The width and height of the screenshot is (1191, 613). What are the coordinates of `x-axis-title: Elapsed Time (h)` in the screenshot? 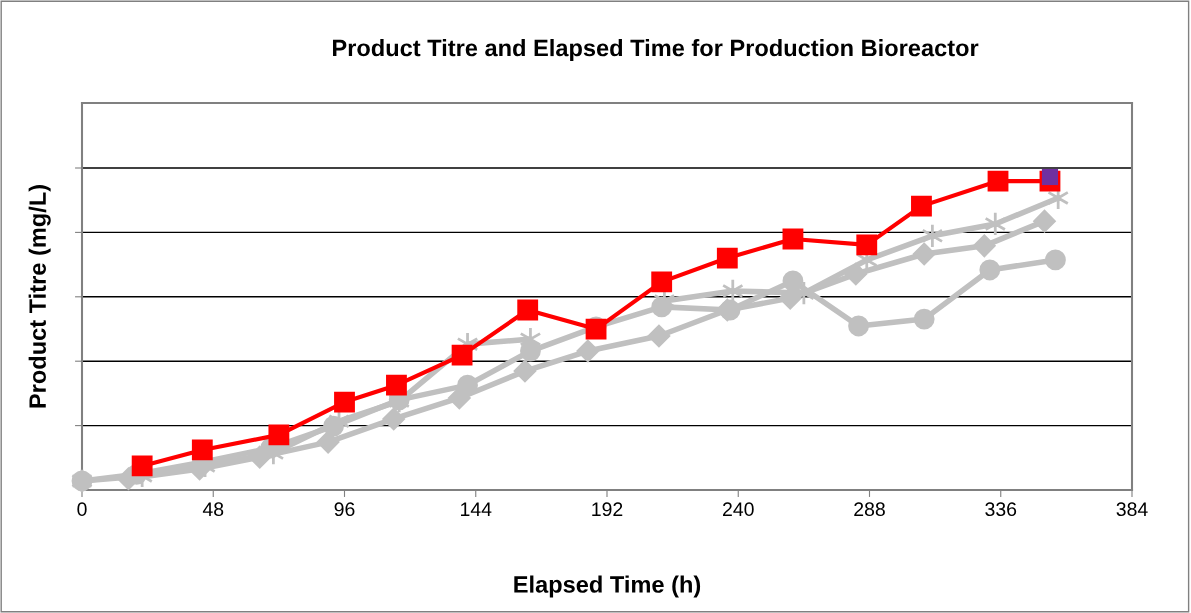 It's located at (607, 586).